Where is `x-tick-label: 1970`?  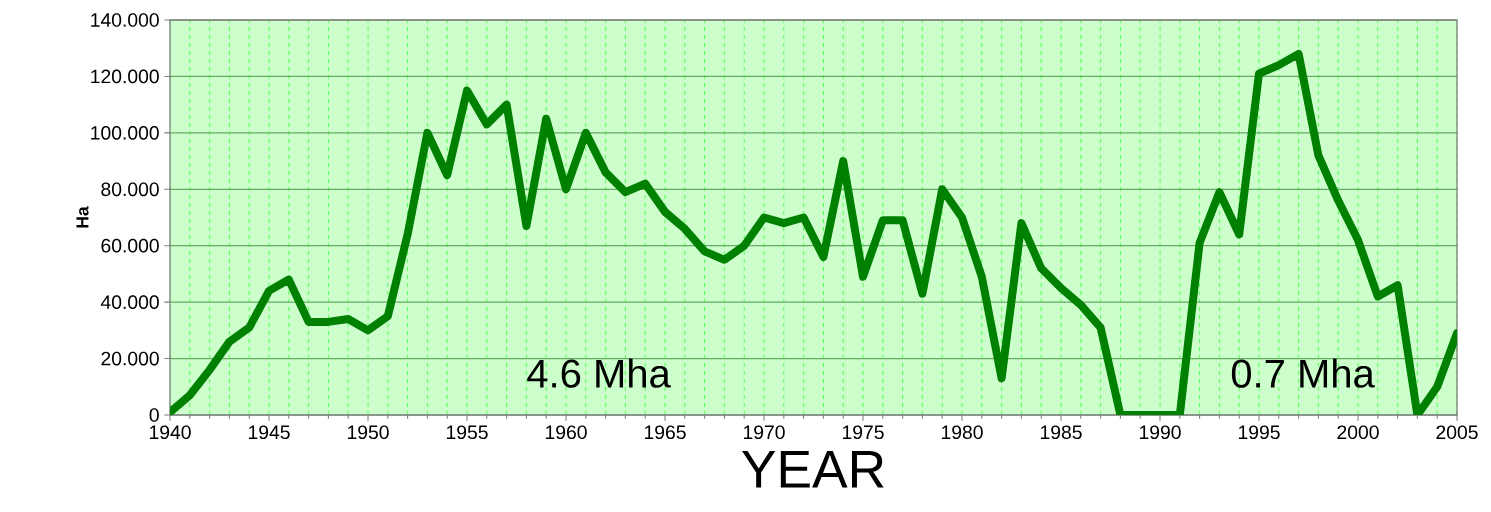
x-tick-label: 1970 is located at coordinates (764, 432).